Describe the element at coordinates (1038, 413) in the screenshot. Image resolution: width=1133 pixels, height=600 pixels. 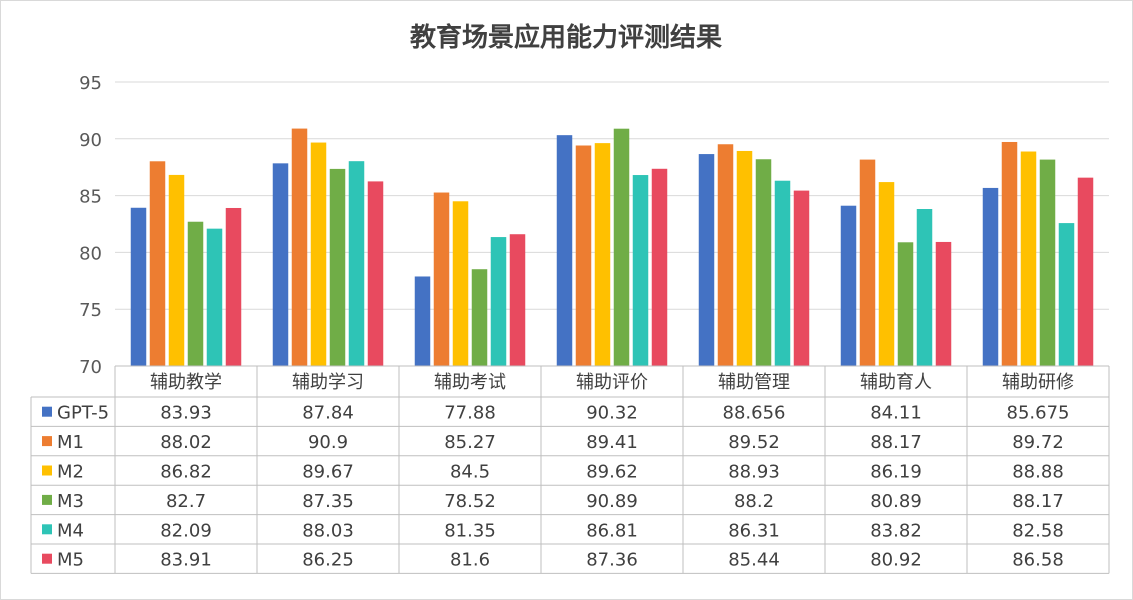
I see `data-label: 85.675` at that location.